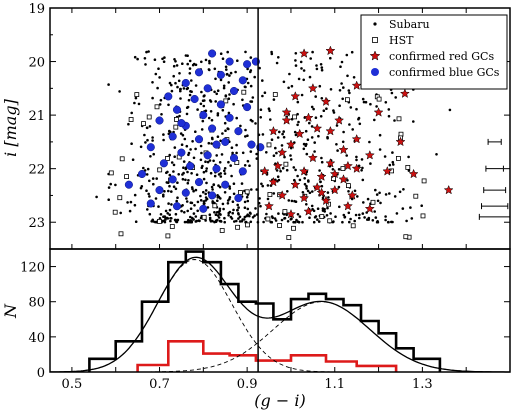 This screenshot has width=520, height=415. Describe the element at coordinates (36, 303) in the screenshot. I see `y-tick-label: 80` at that location.